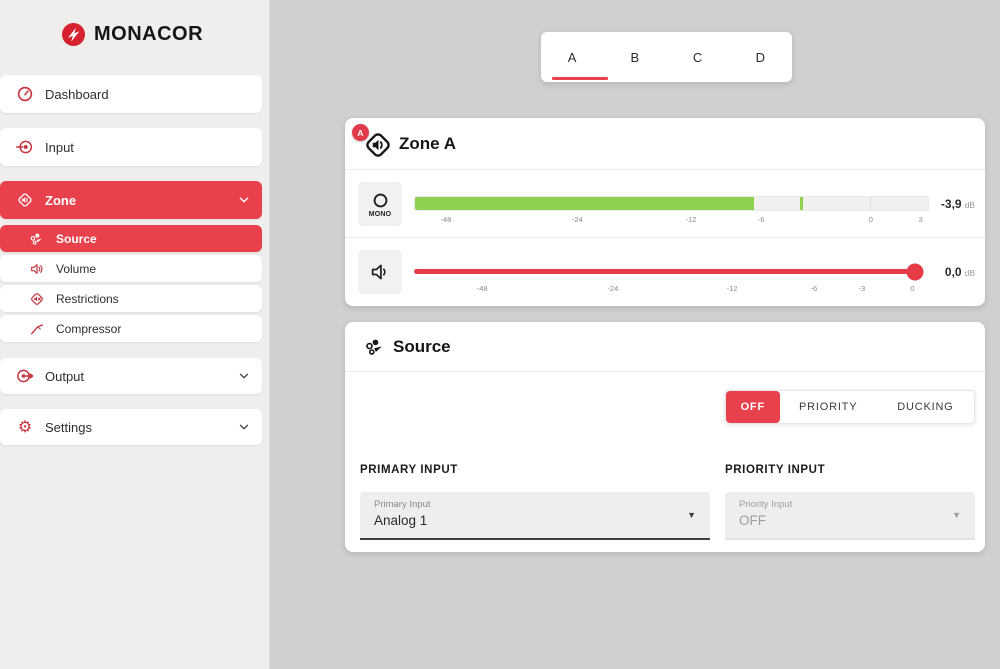 The image size is (1000, 669). What do you see at coordinates (25, 376) in the screenshot?
I see `output-icon` at bounding box center [25, 376].